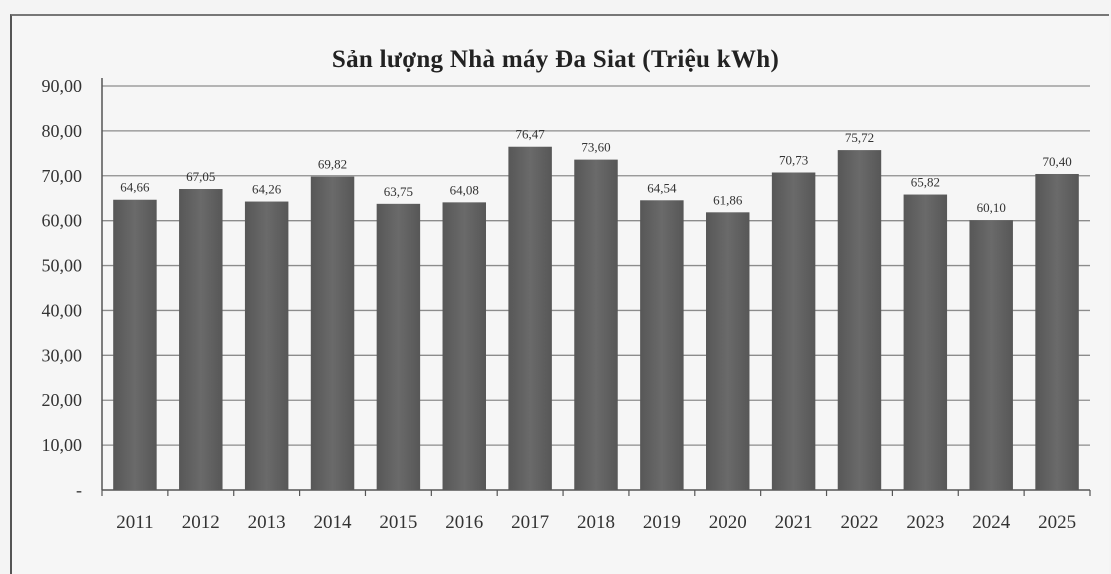 This screenshot has height=574, width=1111. What do you see at coordinates (531, 134) in the screenshot?
I see `data-label: 76,47` at bounding box center [531, 134].